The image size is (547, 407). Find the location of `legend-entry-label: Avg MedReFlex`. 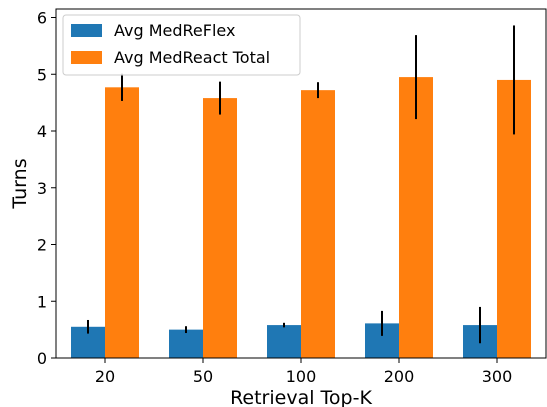

legend-entry-label: Avg MedReFlex is located at coordinates (174, 30).